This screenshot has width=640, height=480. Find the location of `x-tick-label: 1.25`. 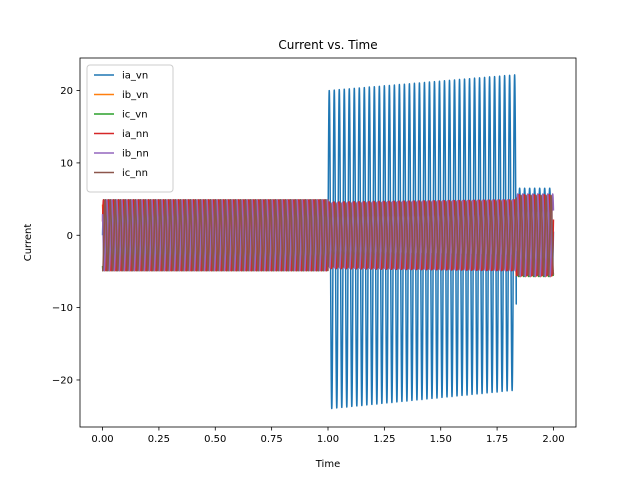

x-tick-label: 1.25 is located at coordinates (384, 439).